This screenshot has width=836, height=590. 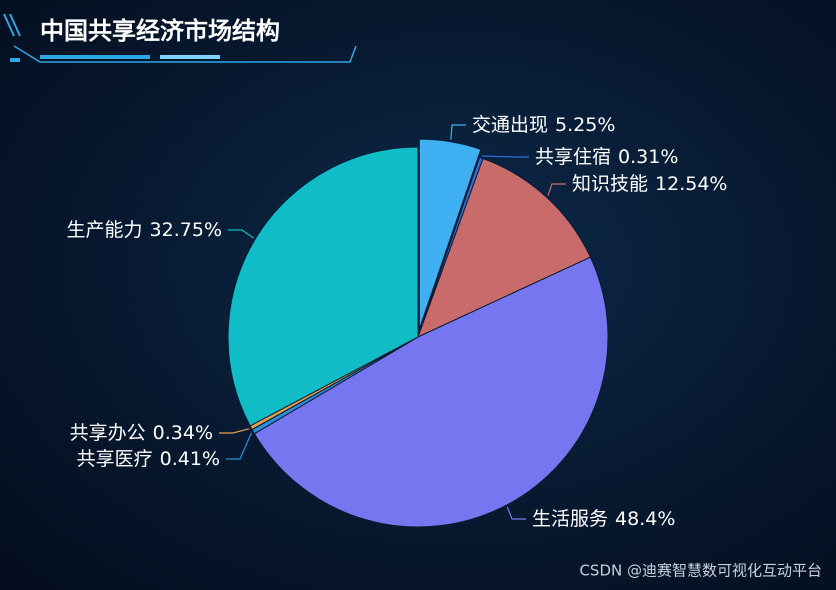 What do you see at coordinates (691, 184) in the screenshot?
I see `slice-value-label: 12.54%` at bounding box center [691, 184].